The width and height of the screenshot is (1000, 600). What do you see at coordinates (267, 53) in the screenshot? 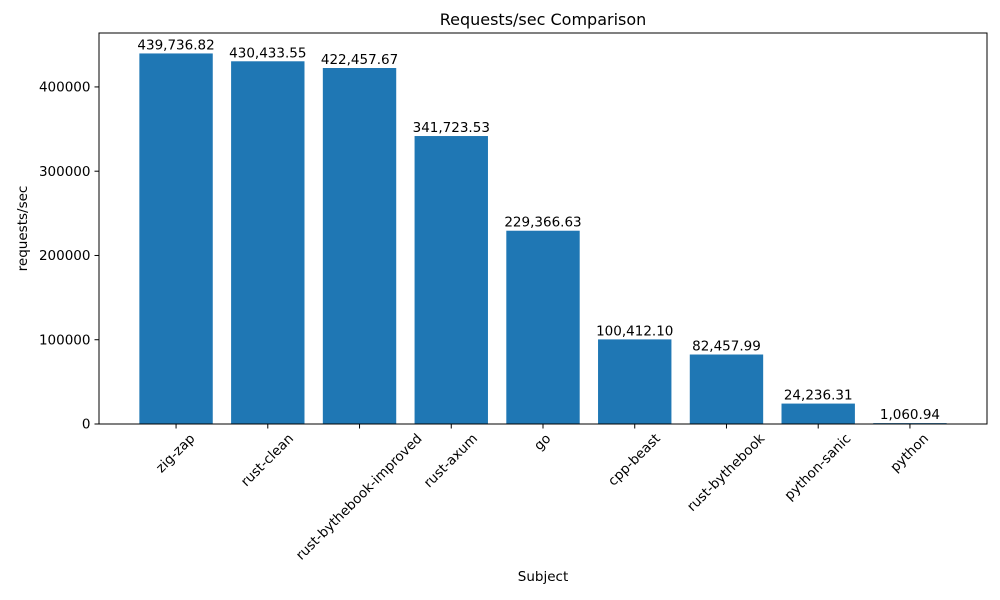
I see `bar-value-label: 430,433.55` at bounding box center [267, 53].